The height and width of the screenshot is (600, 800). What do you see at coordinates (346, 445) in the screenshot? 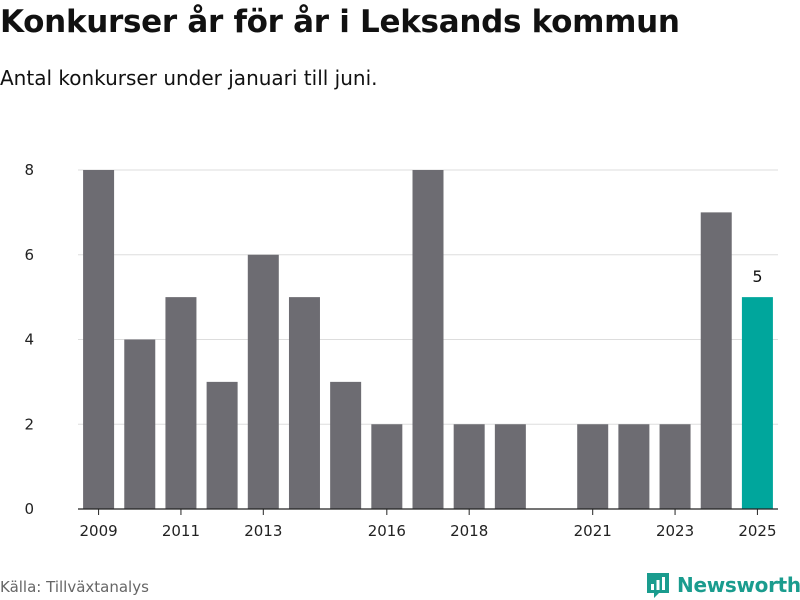
I see `bar-2015` at bounding box center [346, 445].